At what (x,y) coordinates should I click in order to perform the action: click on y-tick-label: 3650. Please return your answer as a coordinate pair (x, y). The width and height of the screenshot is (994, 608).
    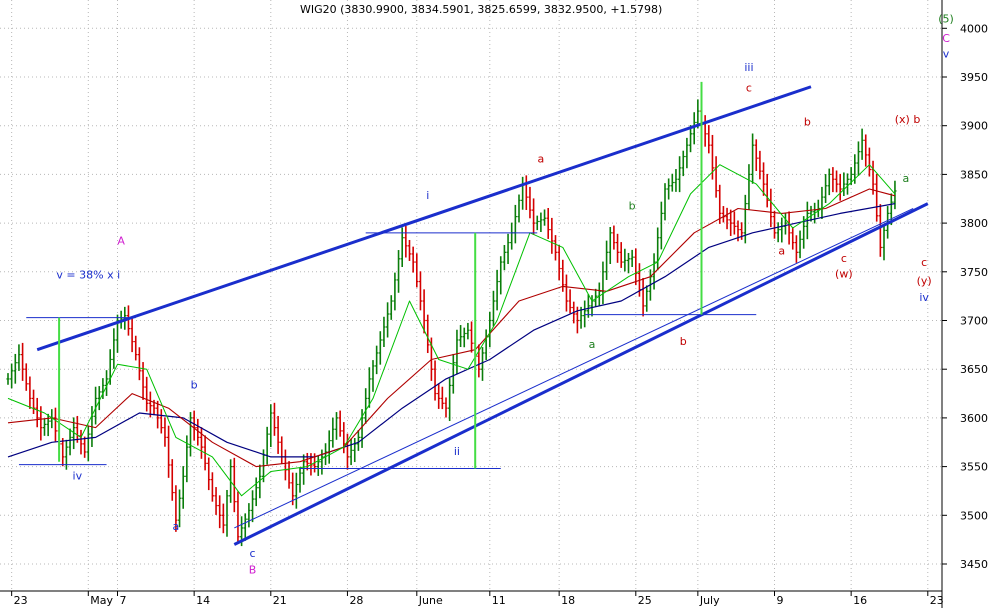
    Looking at the image, I should click on (974, 369).